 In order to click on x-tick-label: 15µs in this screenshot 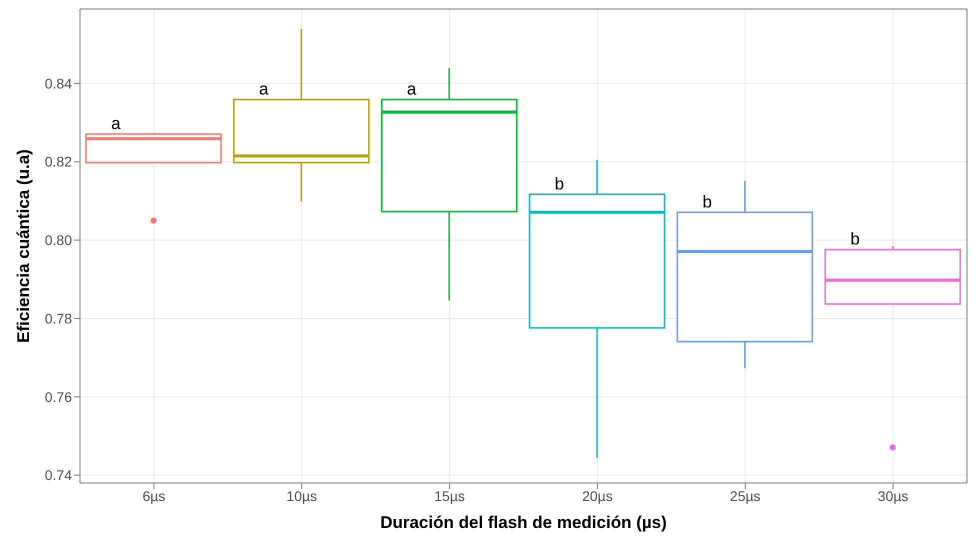, I will do `click(449, 496)`.